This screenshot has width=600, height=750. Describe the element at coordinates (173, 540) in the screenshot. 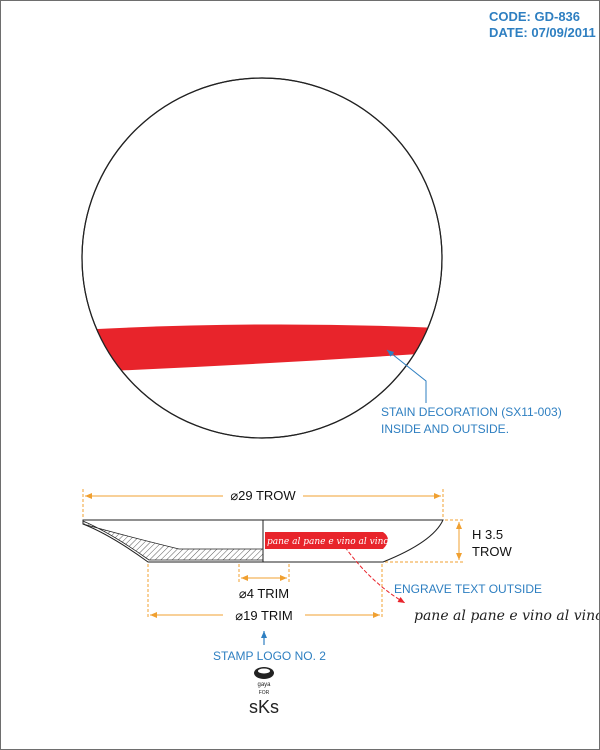

I see `section-hatch` at that location.